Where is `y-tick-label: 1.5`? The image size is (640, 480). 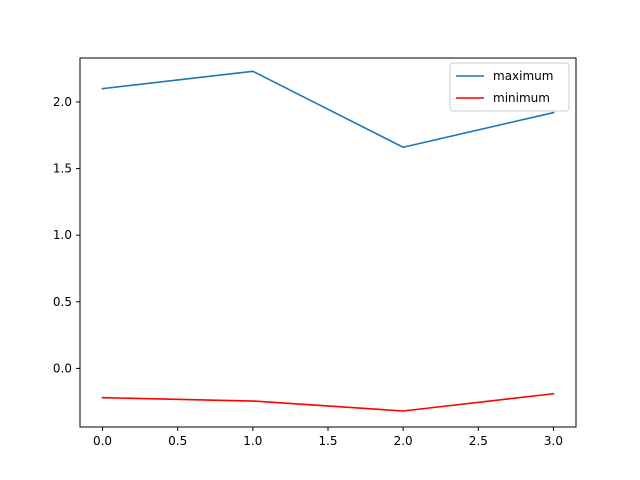 y-tick-label: 1.5 is located at coordinates (62, 169).